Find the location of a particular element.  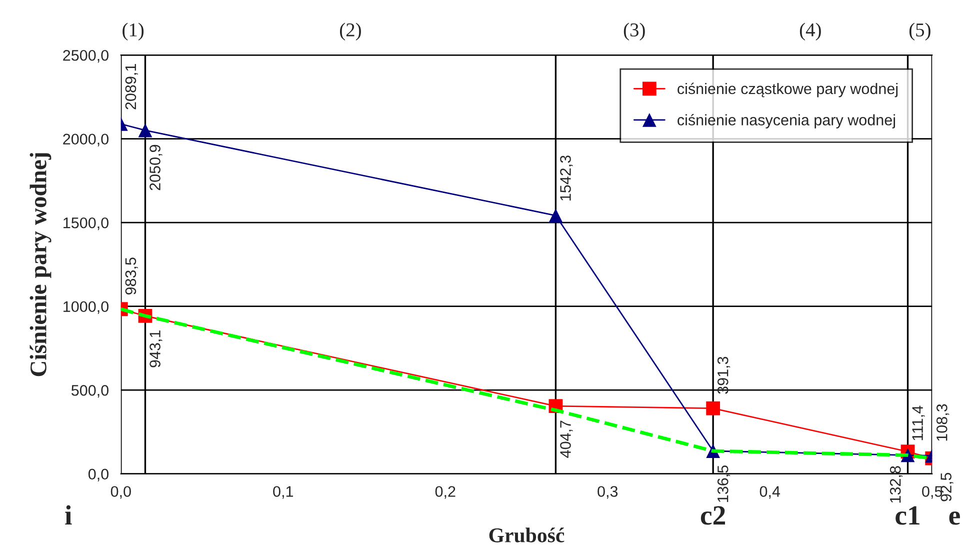

ref-line-label: c2 is located at coordinates (712, 515).